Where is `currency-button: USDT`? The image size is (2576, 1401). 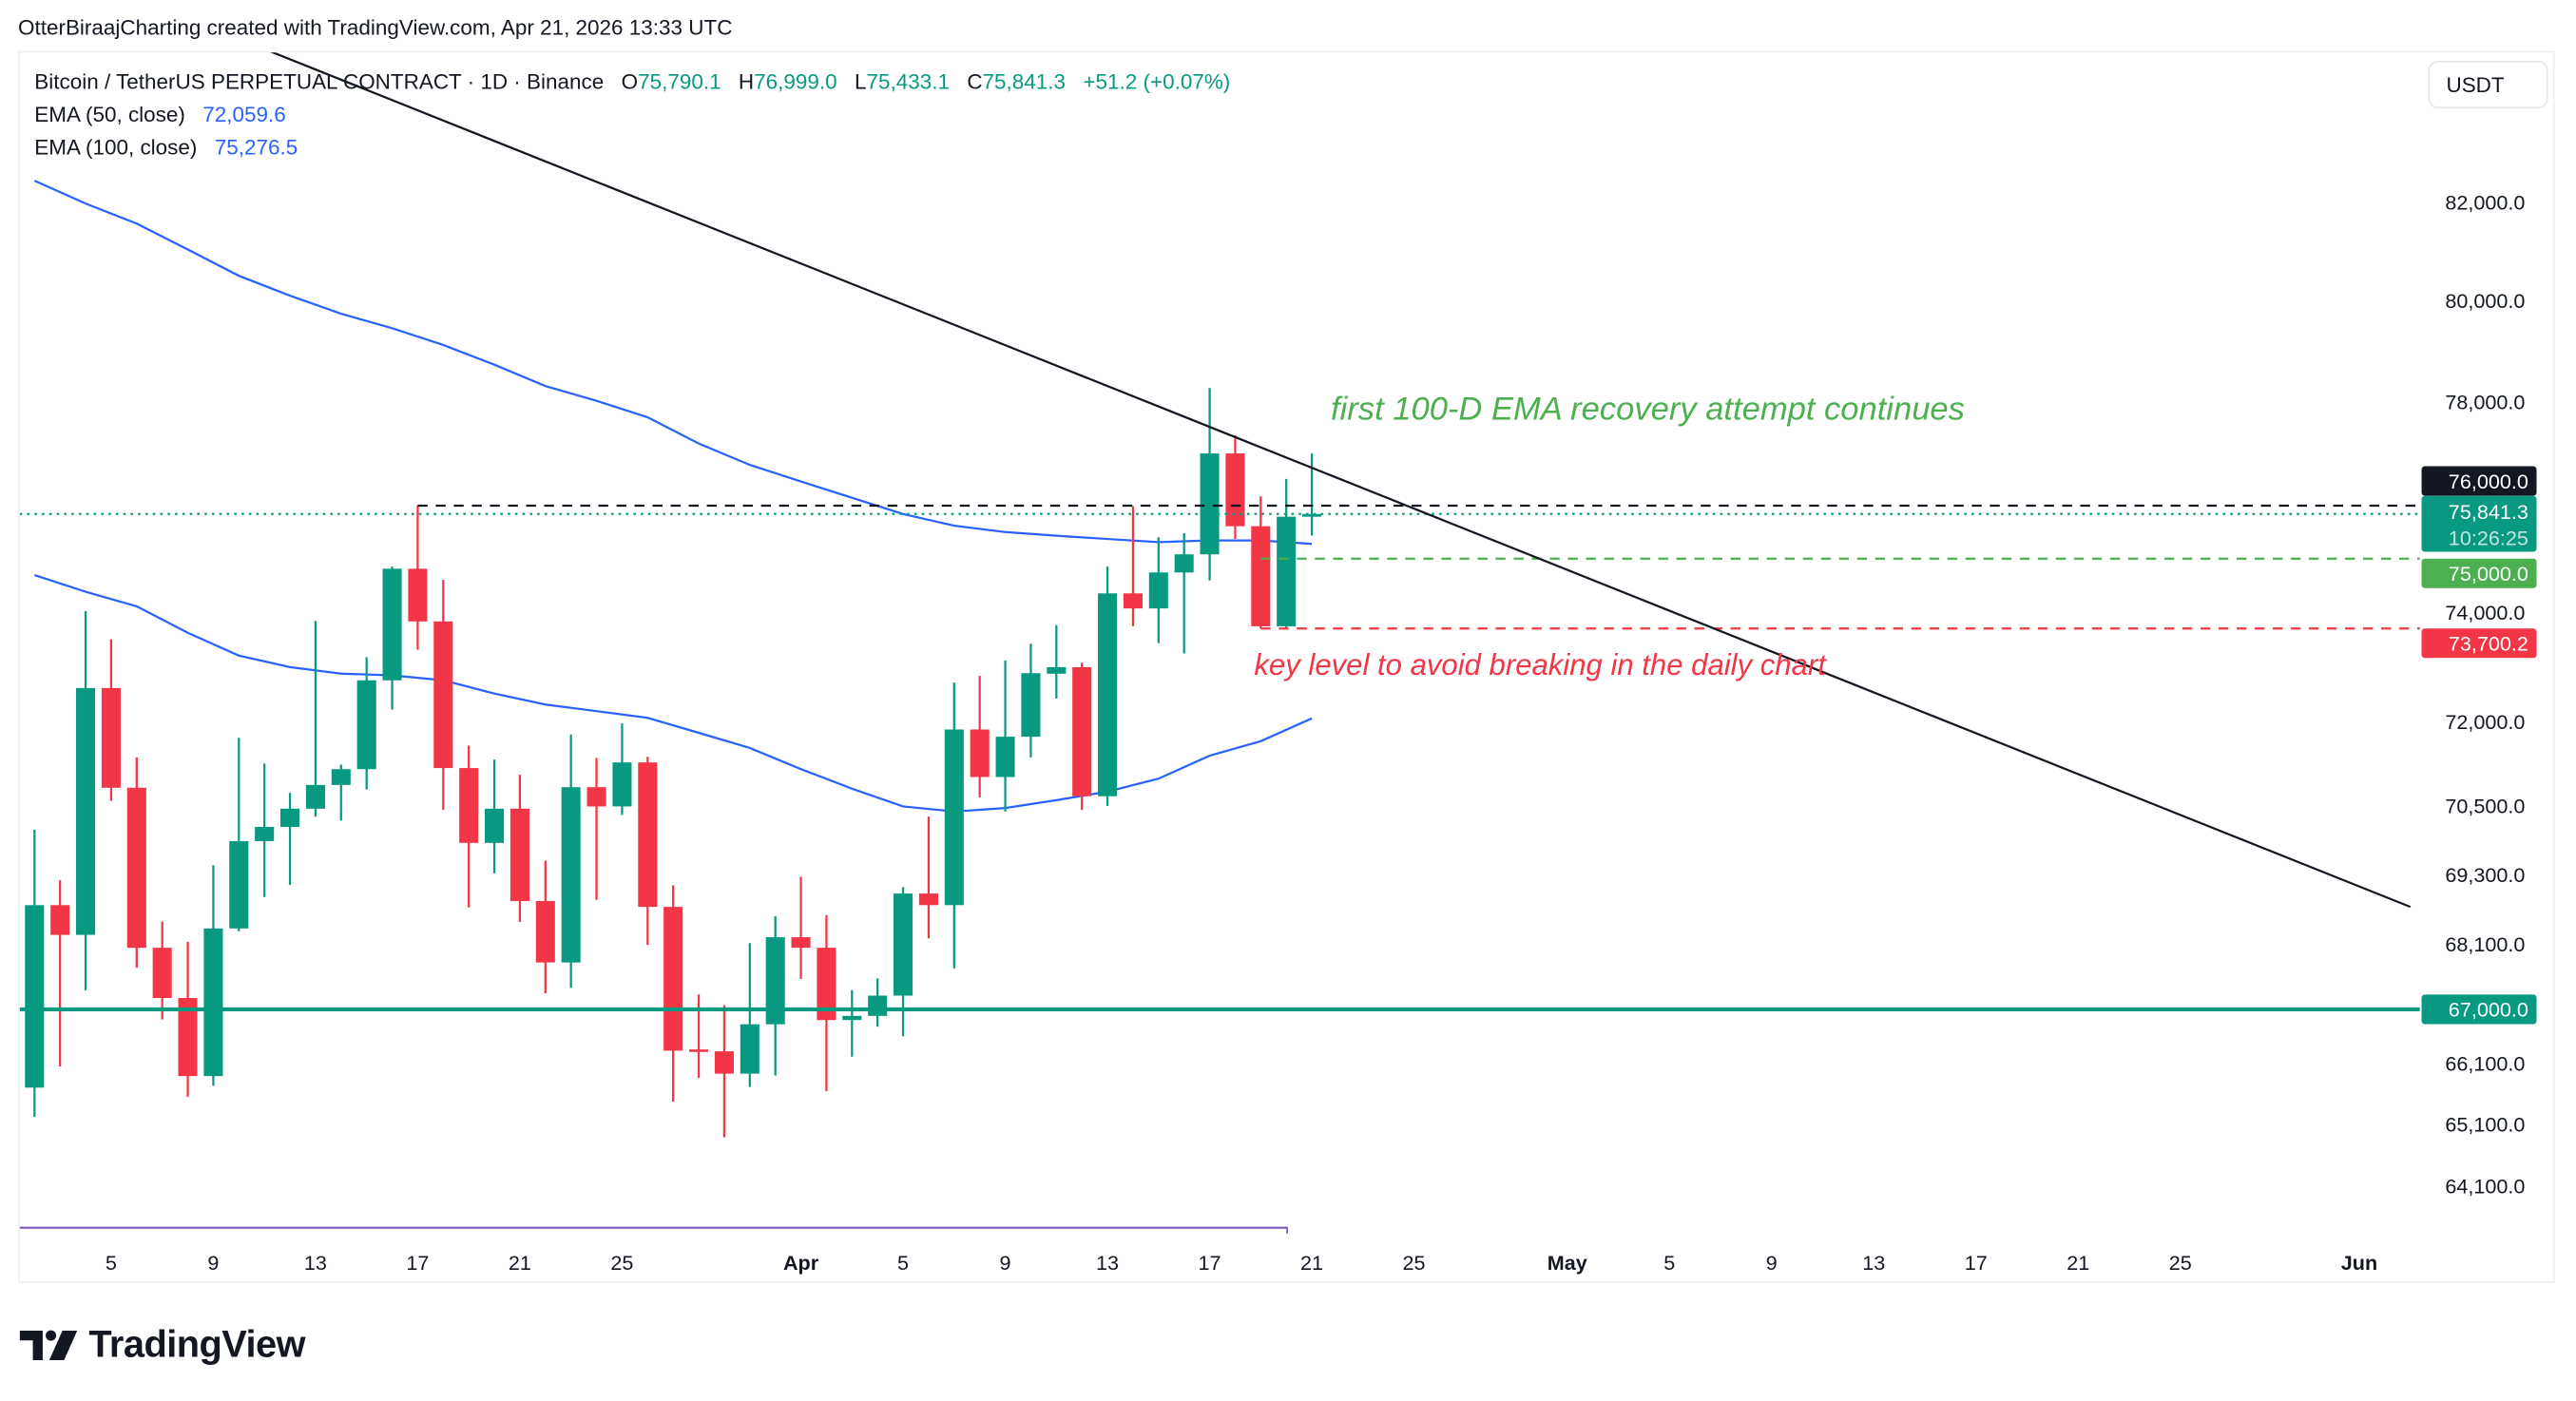
currency-button: USDT is located at coordinates (2488, 84).